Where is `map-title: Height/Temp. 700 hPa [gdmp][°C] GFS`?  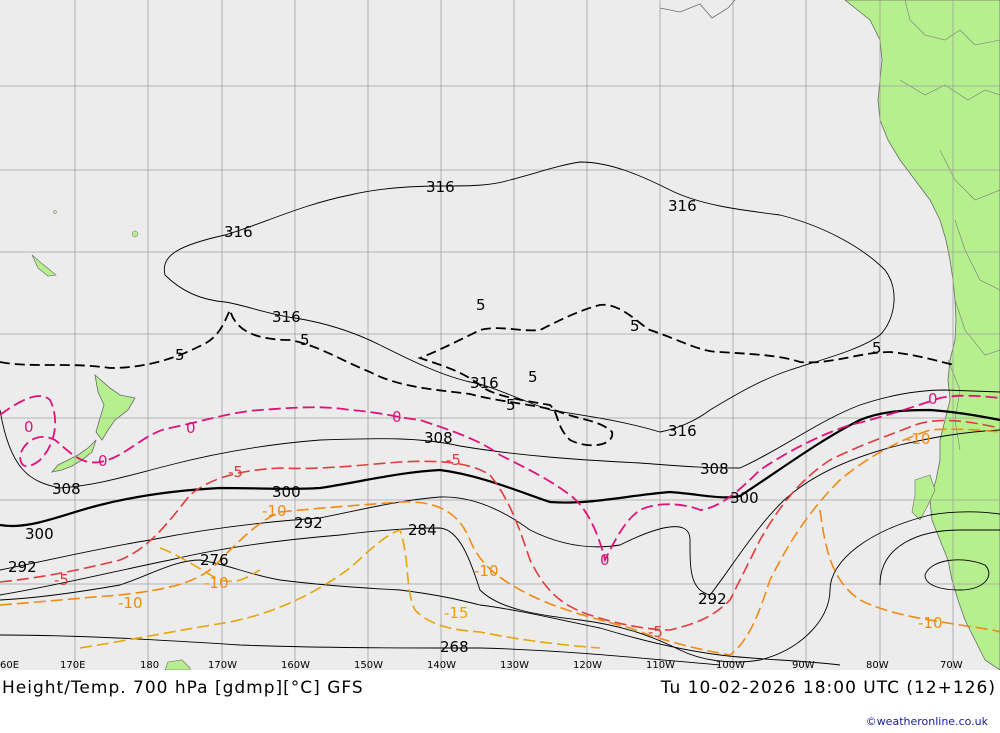 map-title: Height/Temp. 700 hPa [gdmp][°C] GFS is located at coordinates (183, 688).